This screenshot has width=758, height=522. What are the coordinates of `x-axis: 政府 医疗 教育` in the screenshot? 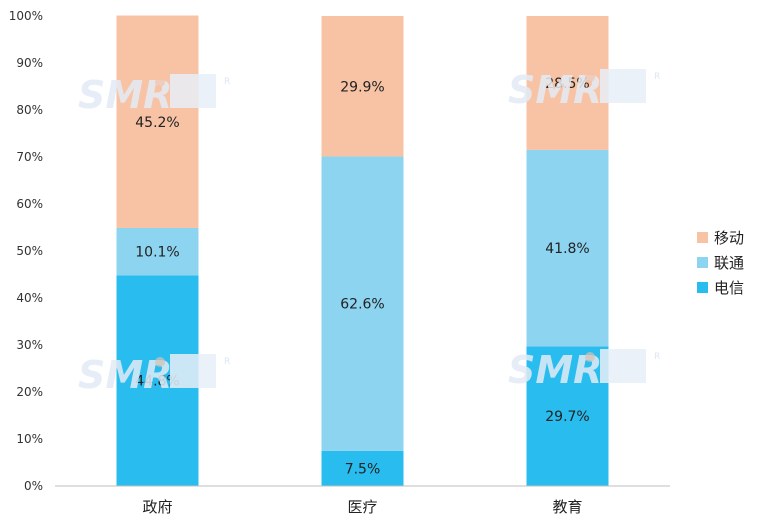 It's located at (362, 507).